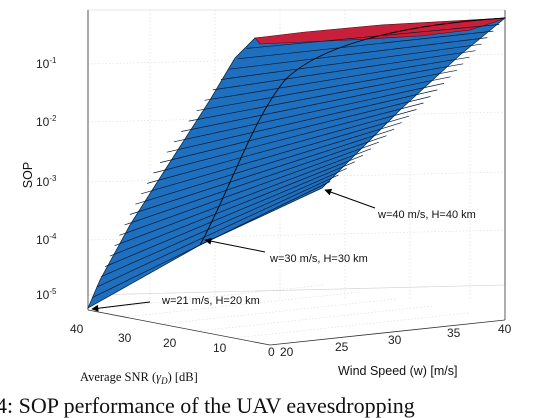 The image size is (550, 418). What do you see at coordinates (28, 175) in the screenshot?
I see `z-axis-label: SOP` at bounding box center [28, 175].